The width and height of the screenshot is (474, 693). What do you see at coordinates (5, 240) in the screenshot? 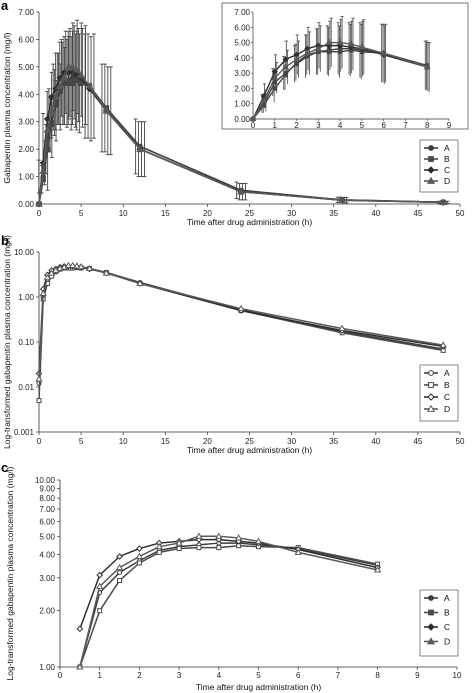
I see `panel-letter-b: b` at bounding box center [5, 240].